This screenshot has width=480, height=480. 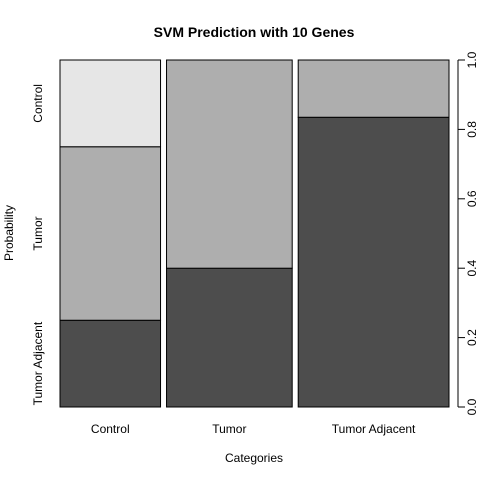 What do you see at coordinates (9, 233) in the screenshot?
I see `y-axis-title: Probability` at bounding box center [9, 233].